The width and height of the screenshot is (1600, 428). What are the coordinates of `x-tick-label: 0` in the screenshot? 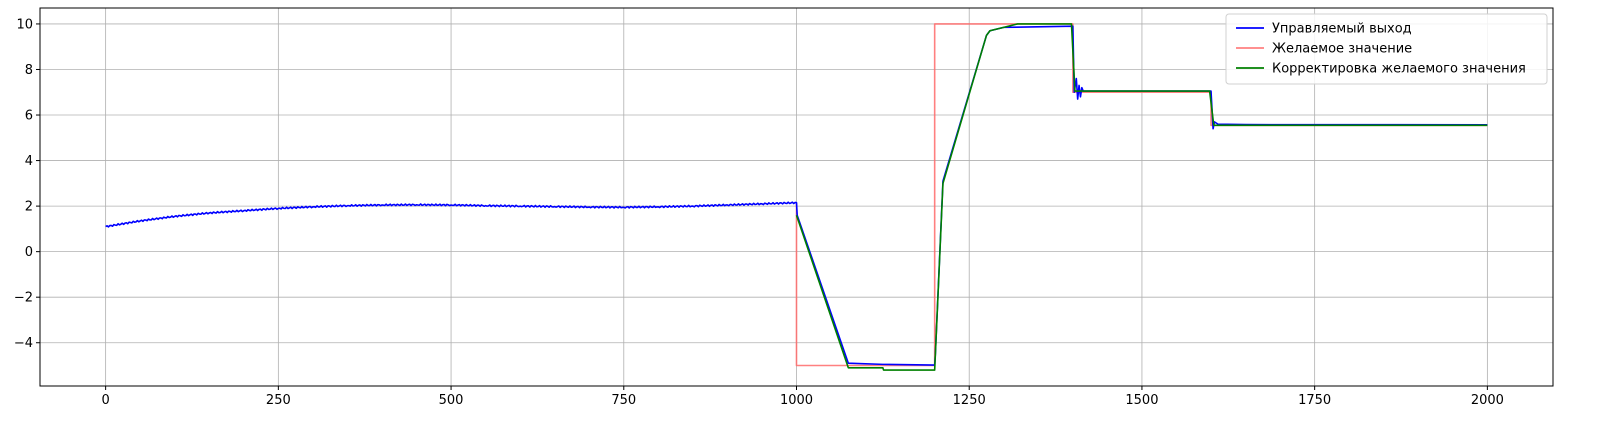 It's located at (105, 400).